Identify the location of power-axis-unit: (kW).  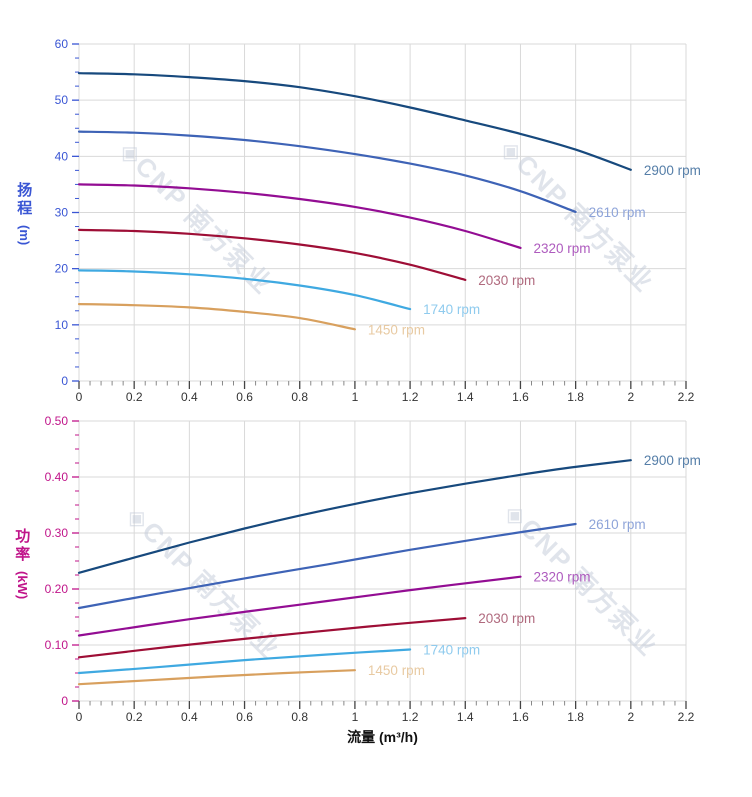
(23, 585).